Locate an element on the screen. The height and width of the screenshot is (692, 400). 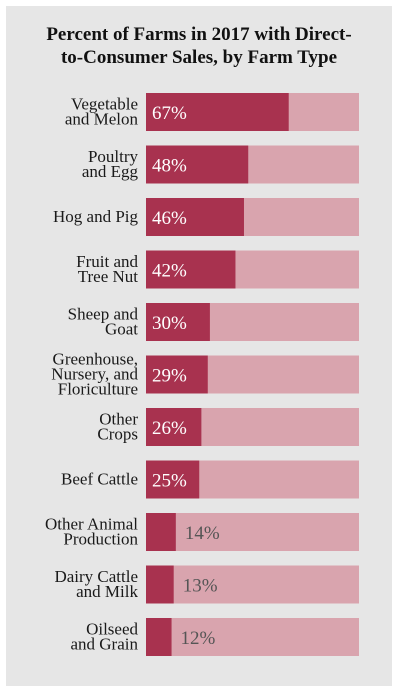
category-label-line: Fruit and is located at coordinates (107, 261).